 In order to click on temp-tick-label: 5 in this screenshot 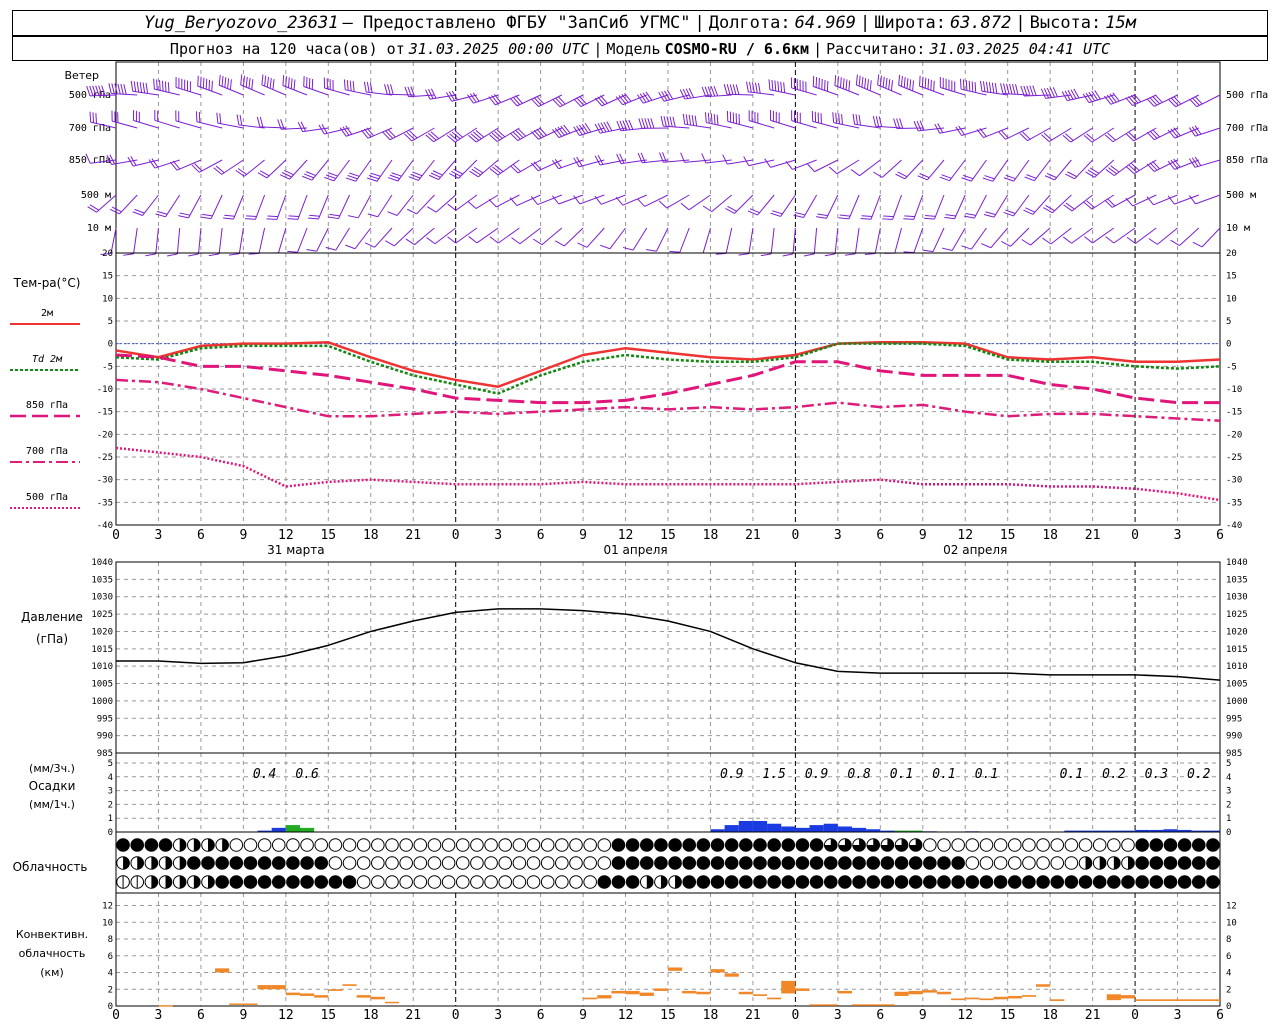, I will do `click(110, 322)`.